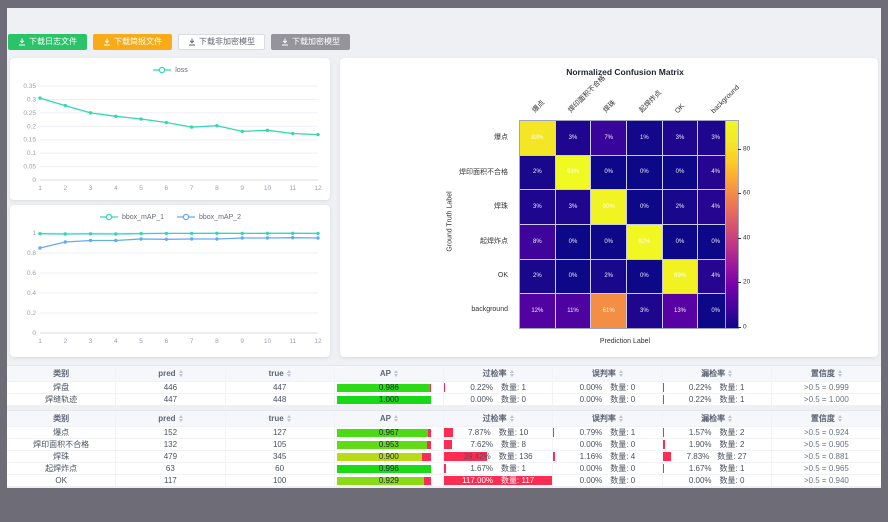 Image resolution: width=888 pixels, height=522 pixels. What do you see at coordinates (242, 188) in the screenshot?
I see `svg-text: 9` at bounding box center [242, 188].